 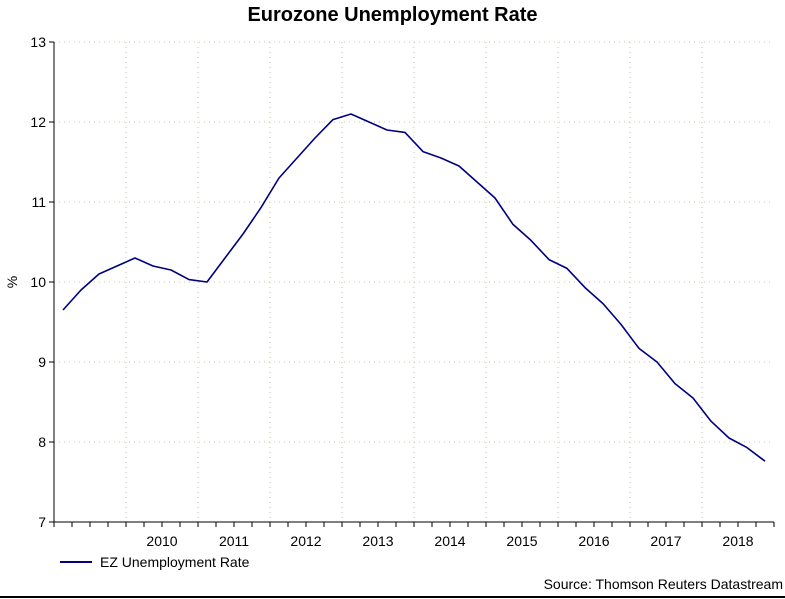 What do you see at coordinates (38, 202) in the screenshot?
I see `y-tick-label: 11` at bounding box center [38, 202].